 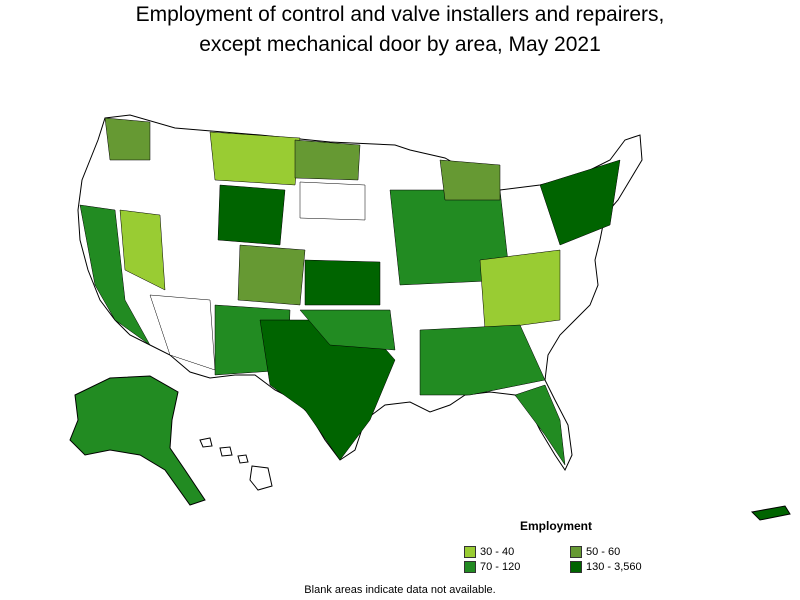 What do you see at coordinates (556, 526) in the screenshot?
I see `legend-title: Employment` at bounding box center [556, 526].